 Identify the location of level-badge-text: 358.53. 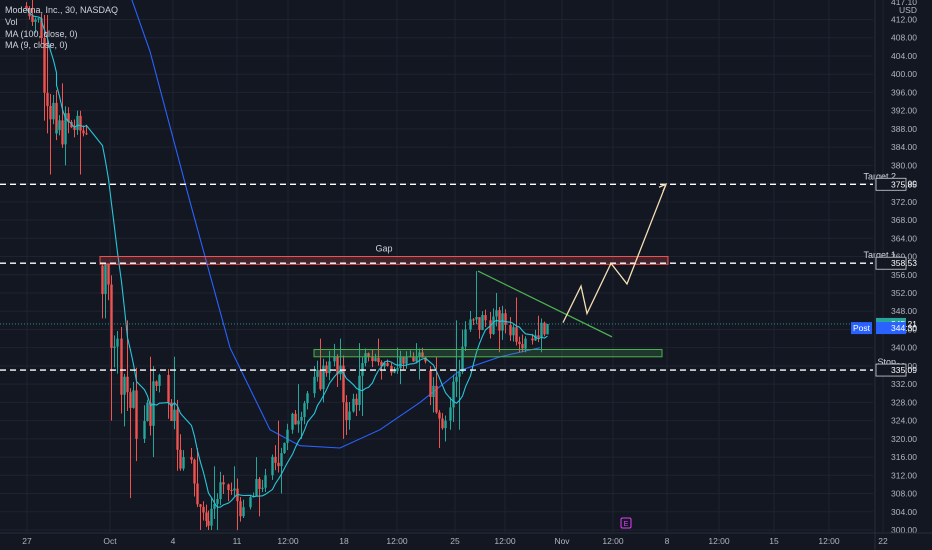
(904, 263).